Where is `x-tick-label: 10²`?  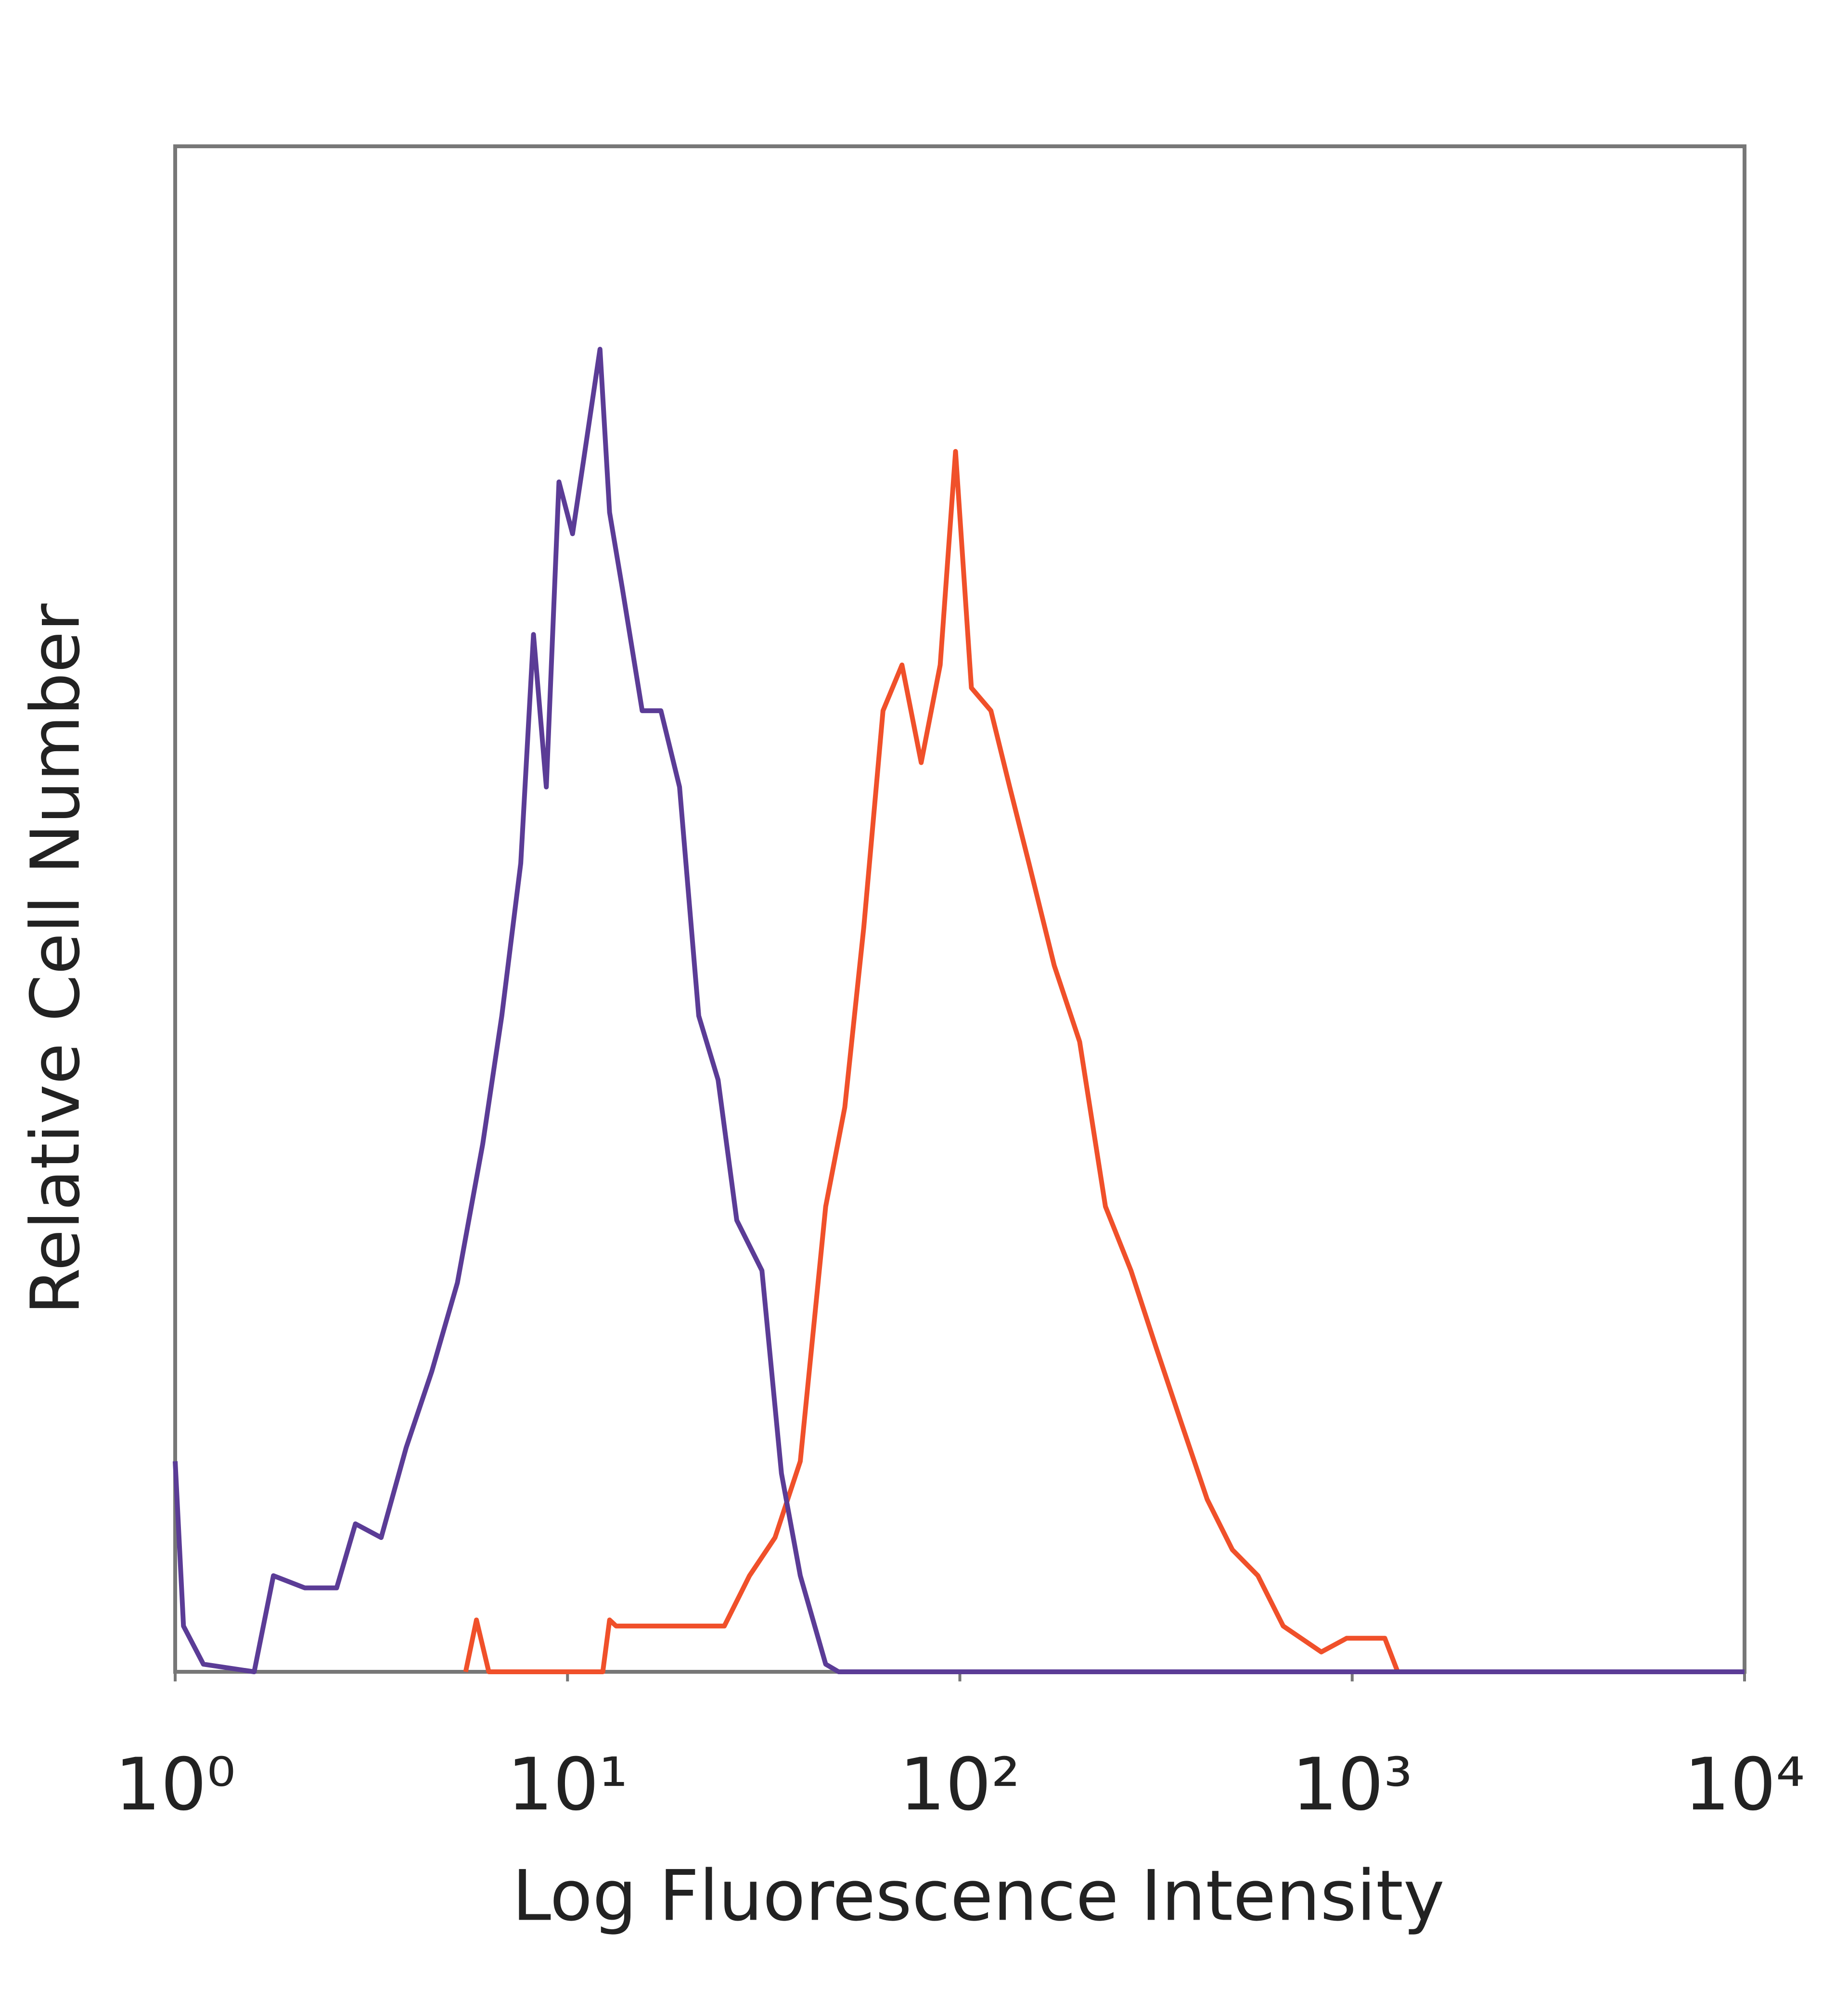
x-tick-label: 10² is located at coordinates (959, 1785).